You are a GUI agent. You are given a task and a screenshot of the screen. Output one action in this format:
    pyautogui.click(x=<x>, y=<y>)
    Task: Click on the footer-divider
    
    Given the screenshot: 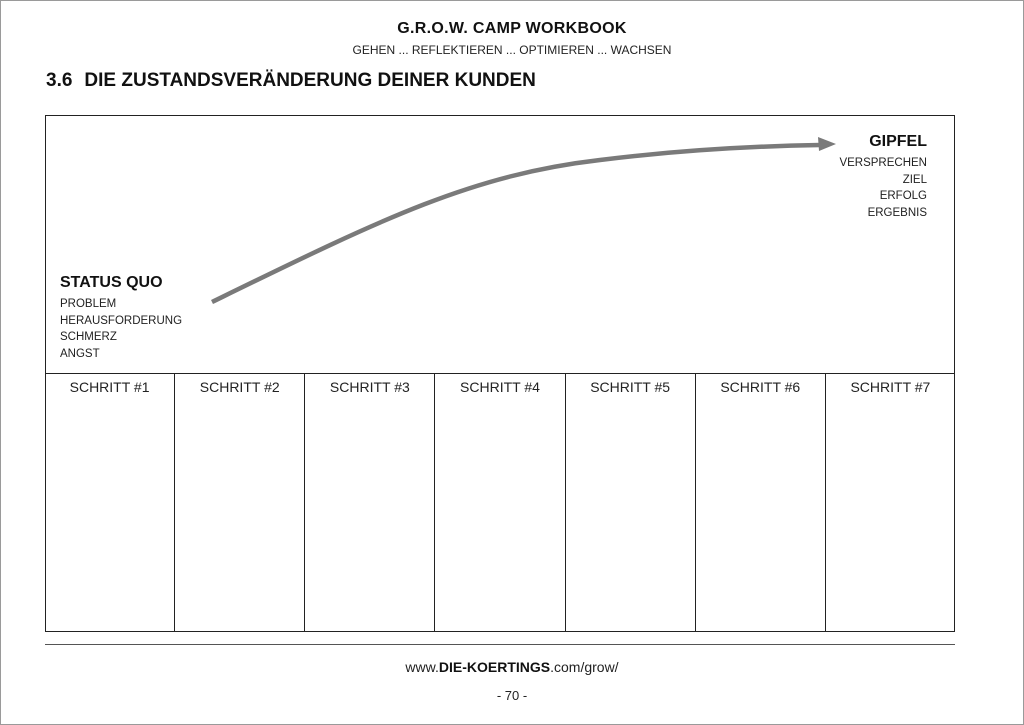 What is the action you would take?
    pyautogui.click(x=500, y=644)
    